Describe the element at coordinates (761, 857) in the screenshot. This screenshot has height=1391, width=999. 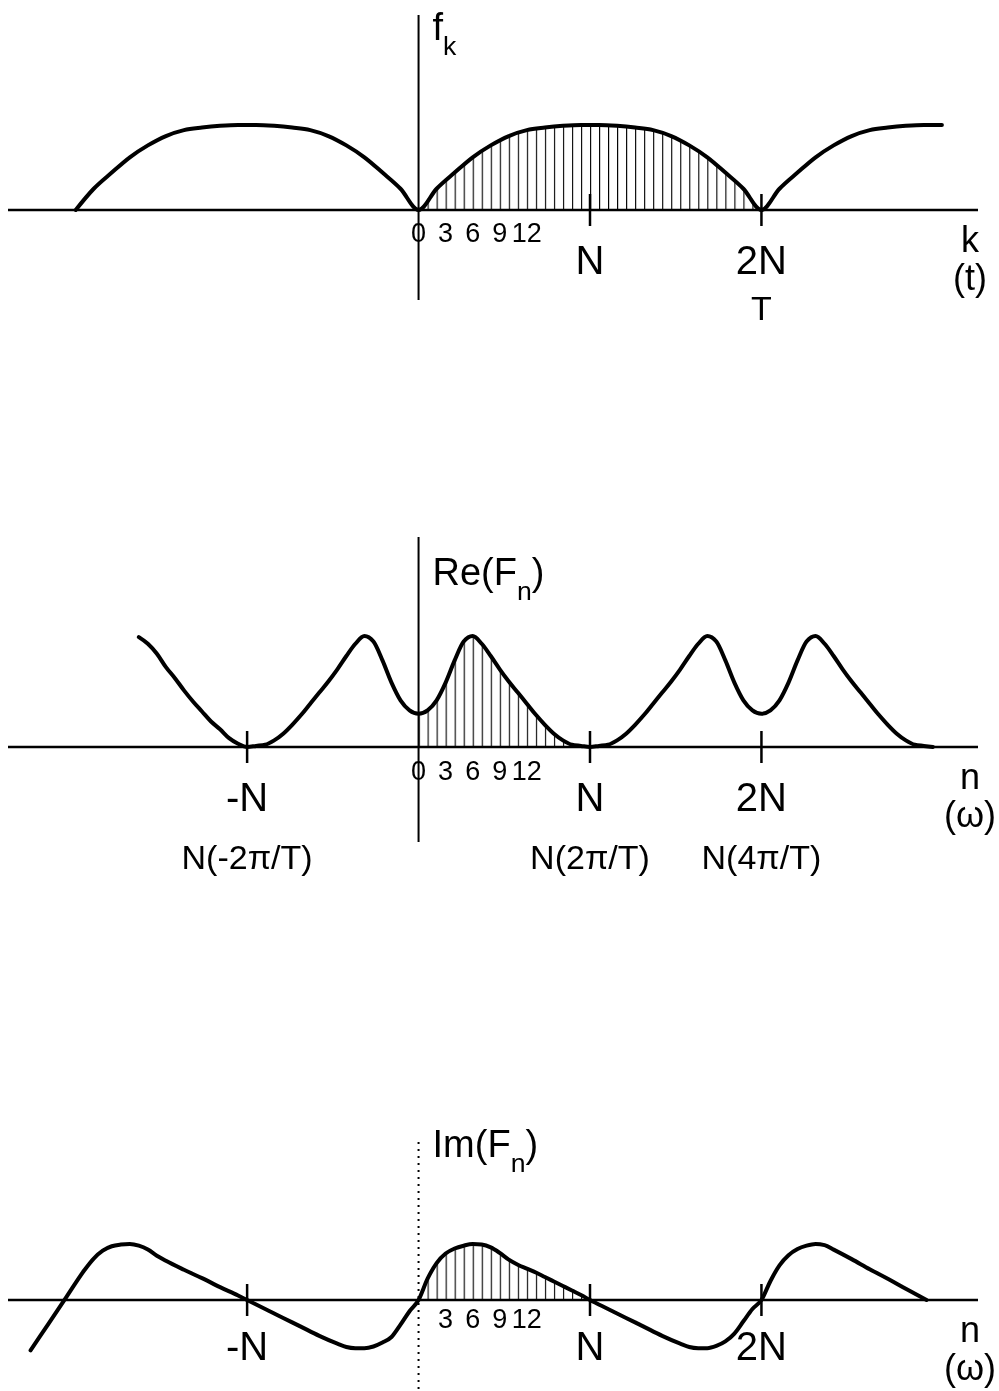
I see `text: N(4π/T)` at that location.